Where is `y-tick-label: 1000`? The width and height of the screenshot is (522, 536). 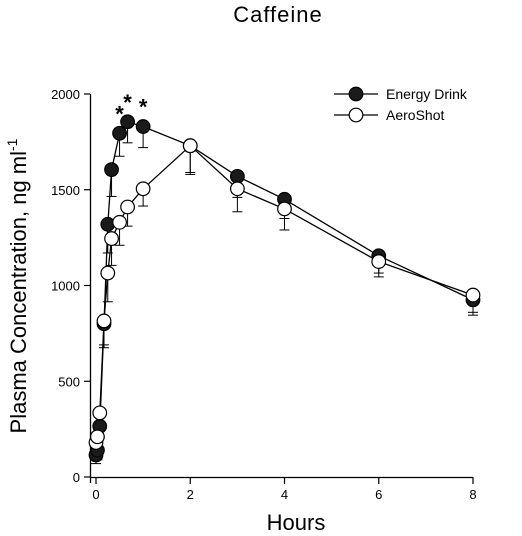
y-tick-label: 1000 is located at coordinates (65, 286).